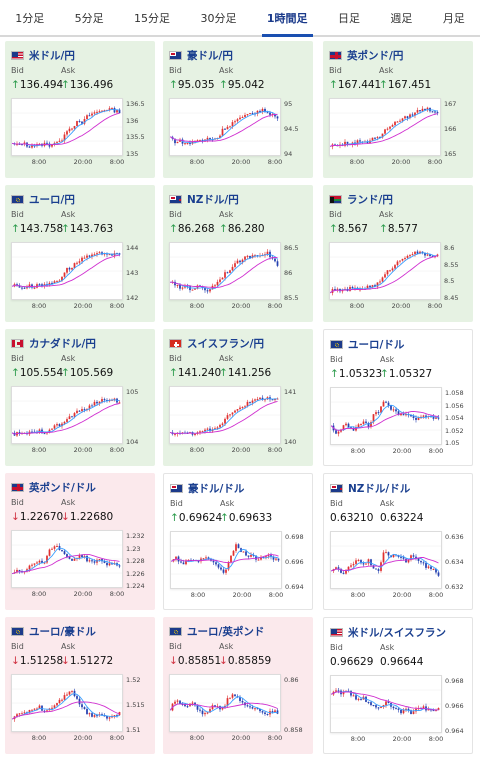 The width and height of the screenshot is (480, 757). I want to click on card-title: ユーロ/英ポンド, so click(216, 631).